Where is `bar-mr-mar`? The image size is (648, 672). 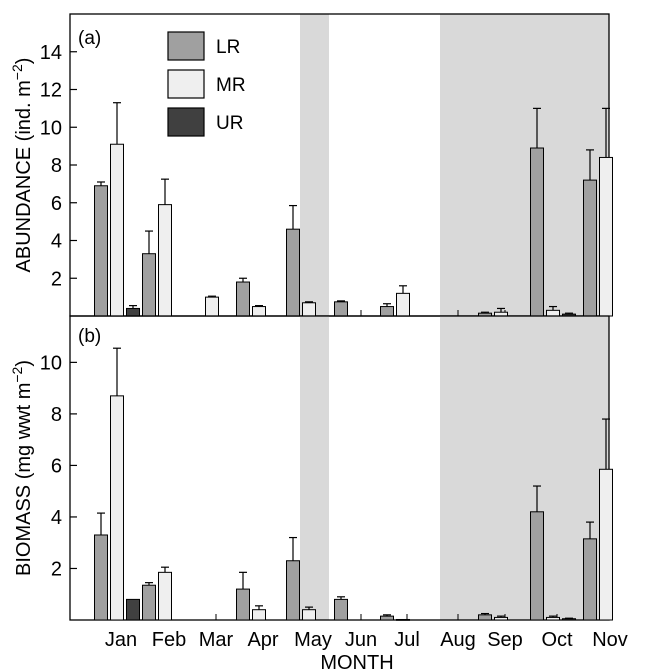 bar-mr-mar is located at coordinates (212, 306).